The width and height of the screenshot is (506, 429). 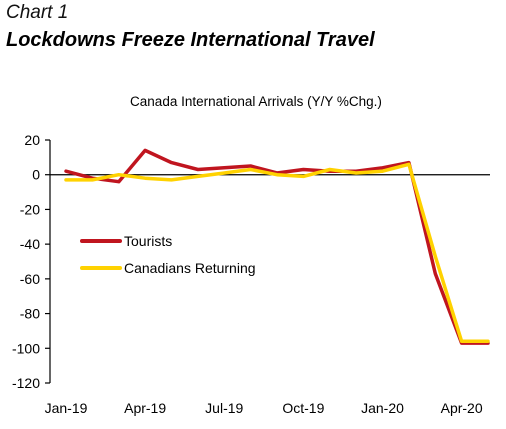 What do you see at coordinates (303, 408) in the screenshot?
I see `x-tick-label: Oct-19` at bounding box center [303, 408].